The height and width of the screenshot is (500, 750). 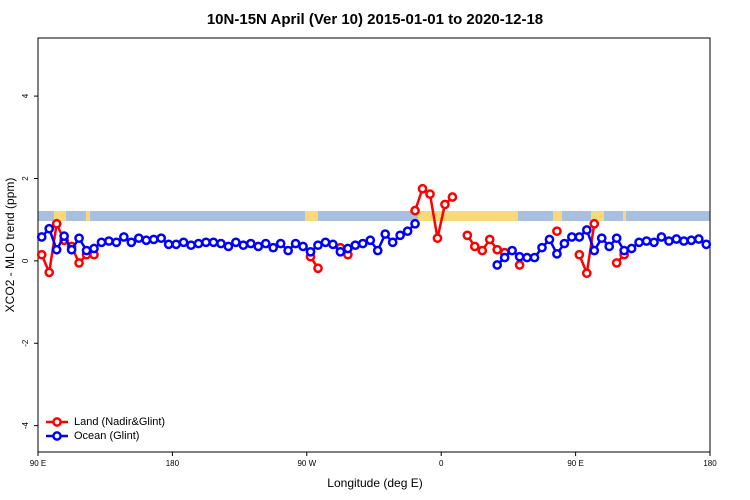 I want to click on ocean-strip, so click(x=374, y=216).